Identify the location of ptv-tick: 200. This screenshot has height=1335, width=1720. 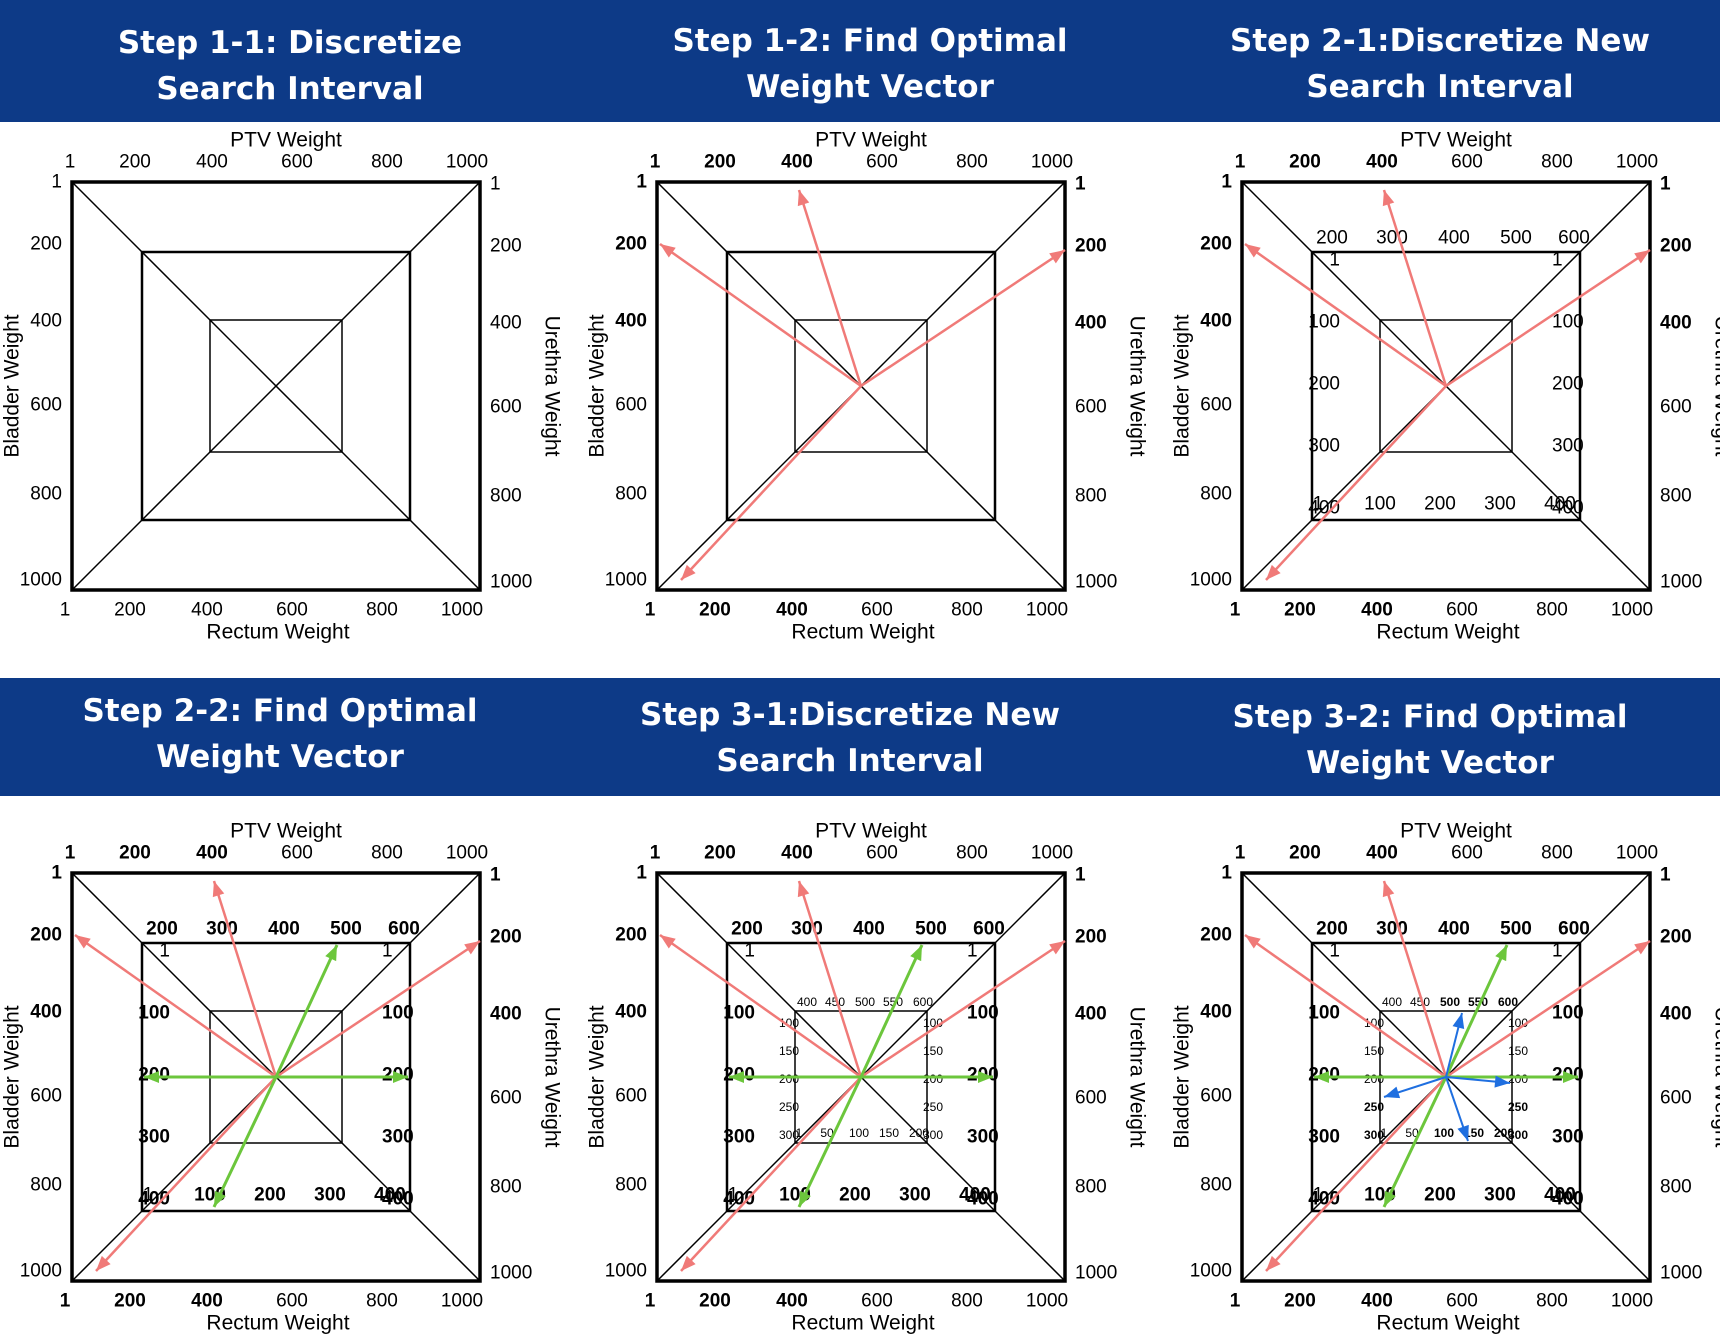
(720, 853).